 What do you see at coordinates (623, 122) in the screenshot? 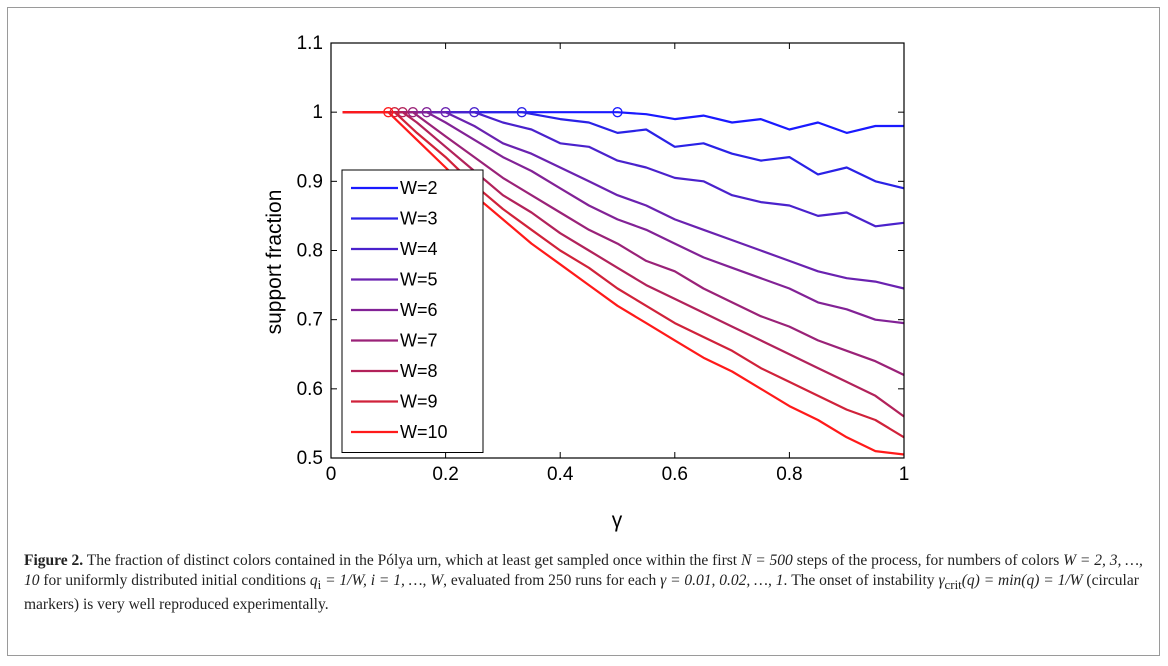
I see `series-line-w2` at bounding box center [623, 122].